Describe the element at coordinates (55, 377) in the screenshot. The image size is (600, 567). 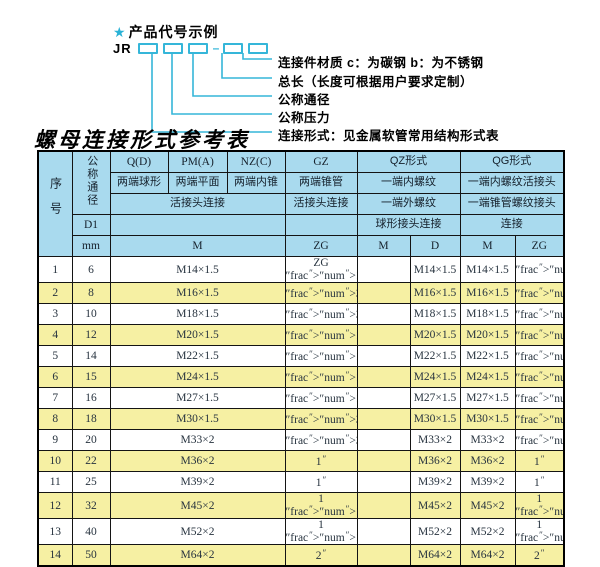
I see `cell-no: 6` at that location.